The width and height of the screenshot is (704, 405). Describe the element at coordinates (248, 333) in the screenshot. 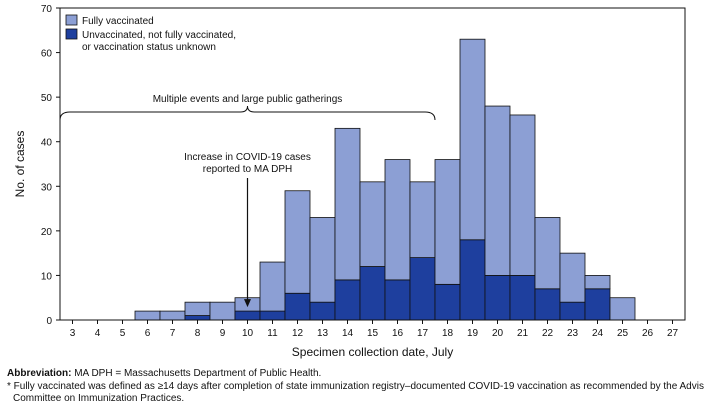

I see `x-tick-label: 10` at that location.